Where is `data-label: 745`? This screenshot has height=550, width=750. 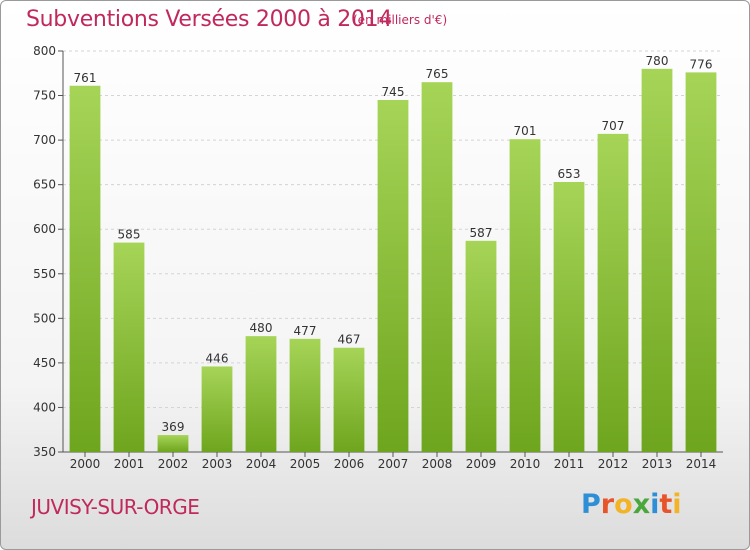 data-label: 745 is located at coordinates (393, 92).